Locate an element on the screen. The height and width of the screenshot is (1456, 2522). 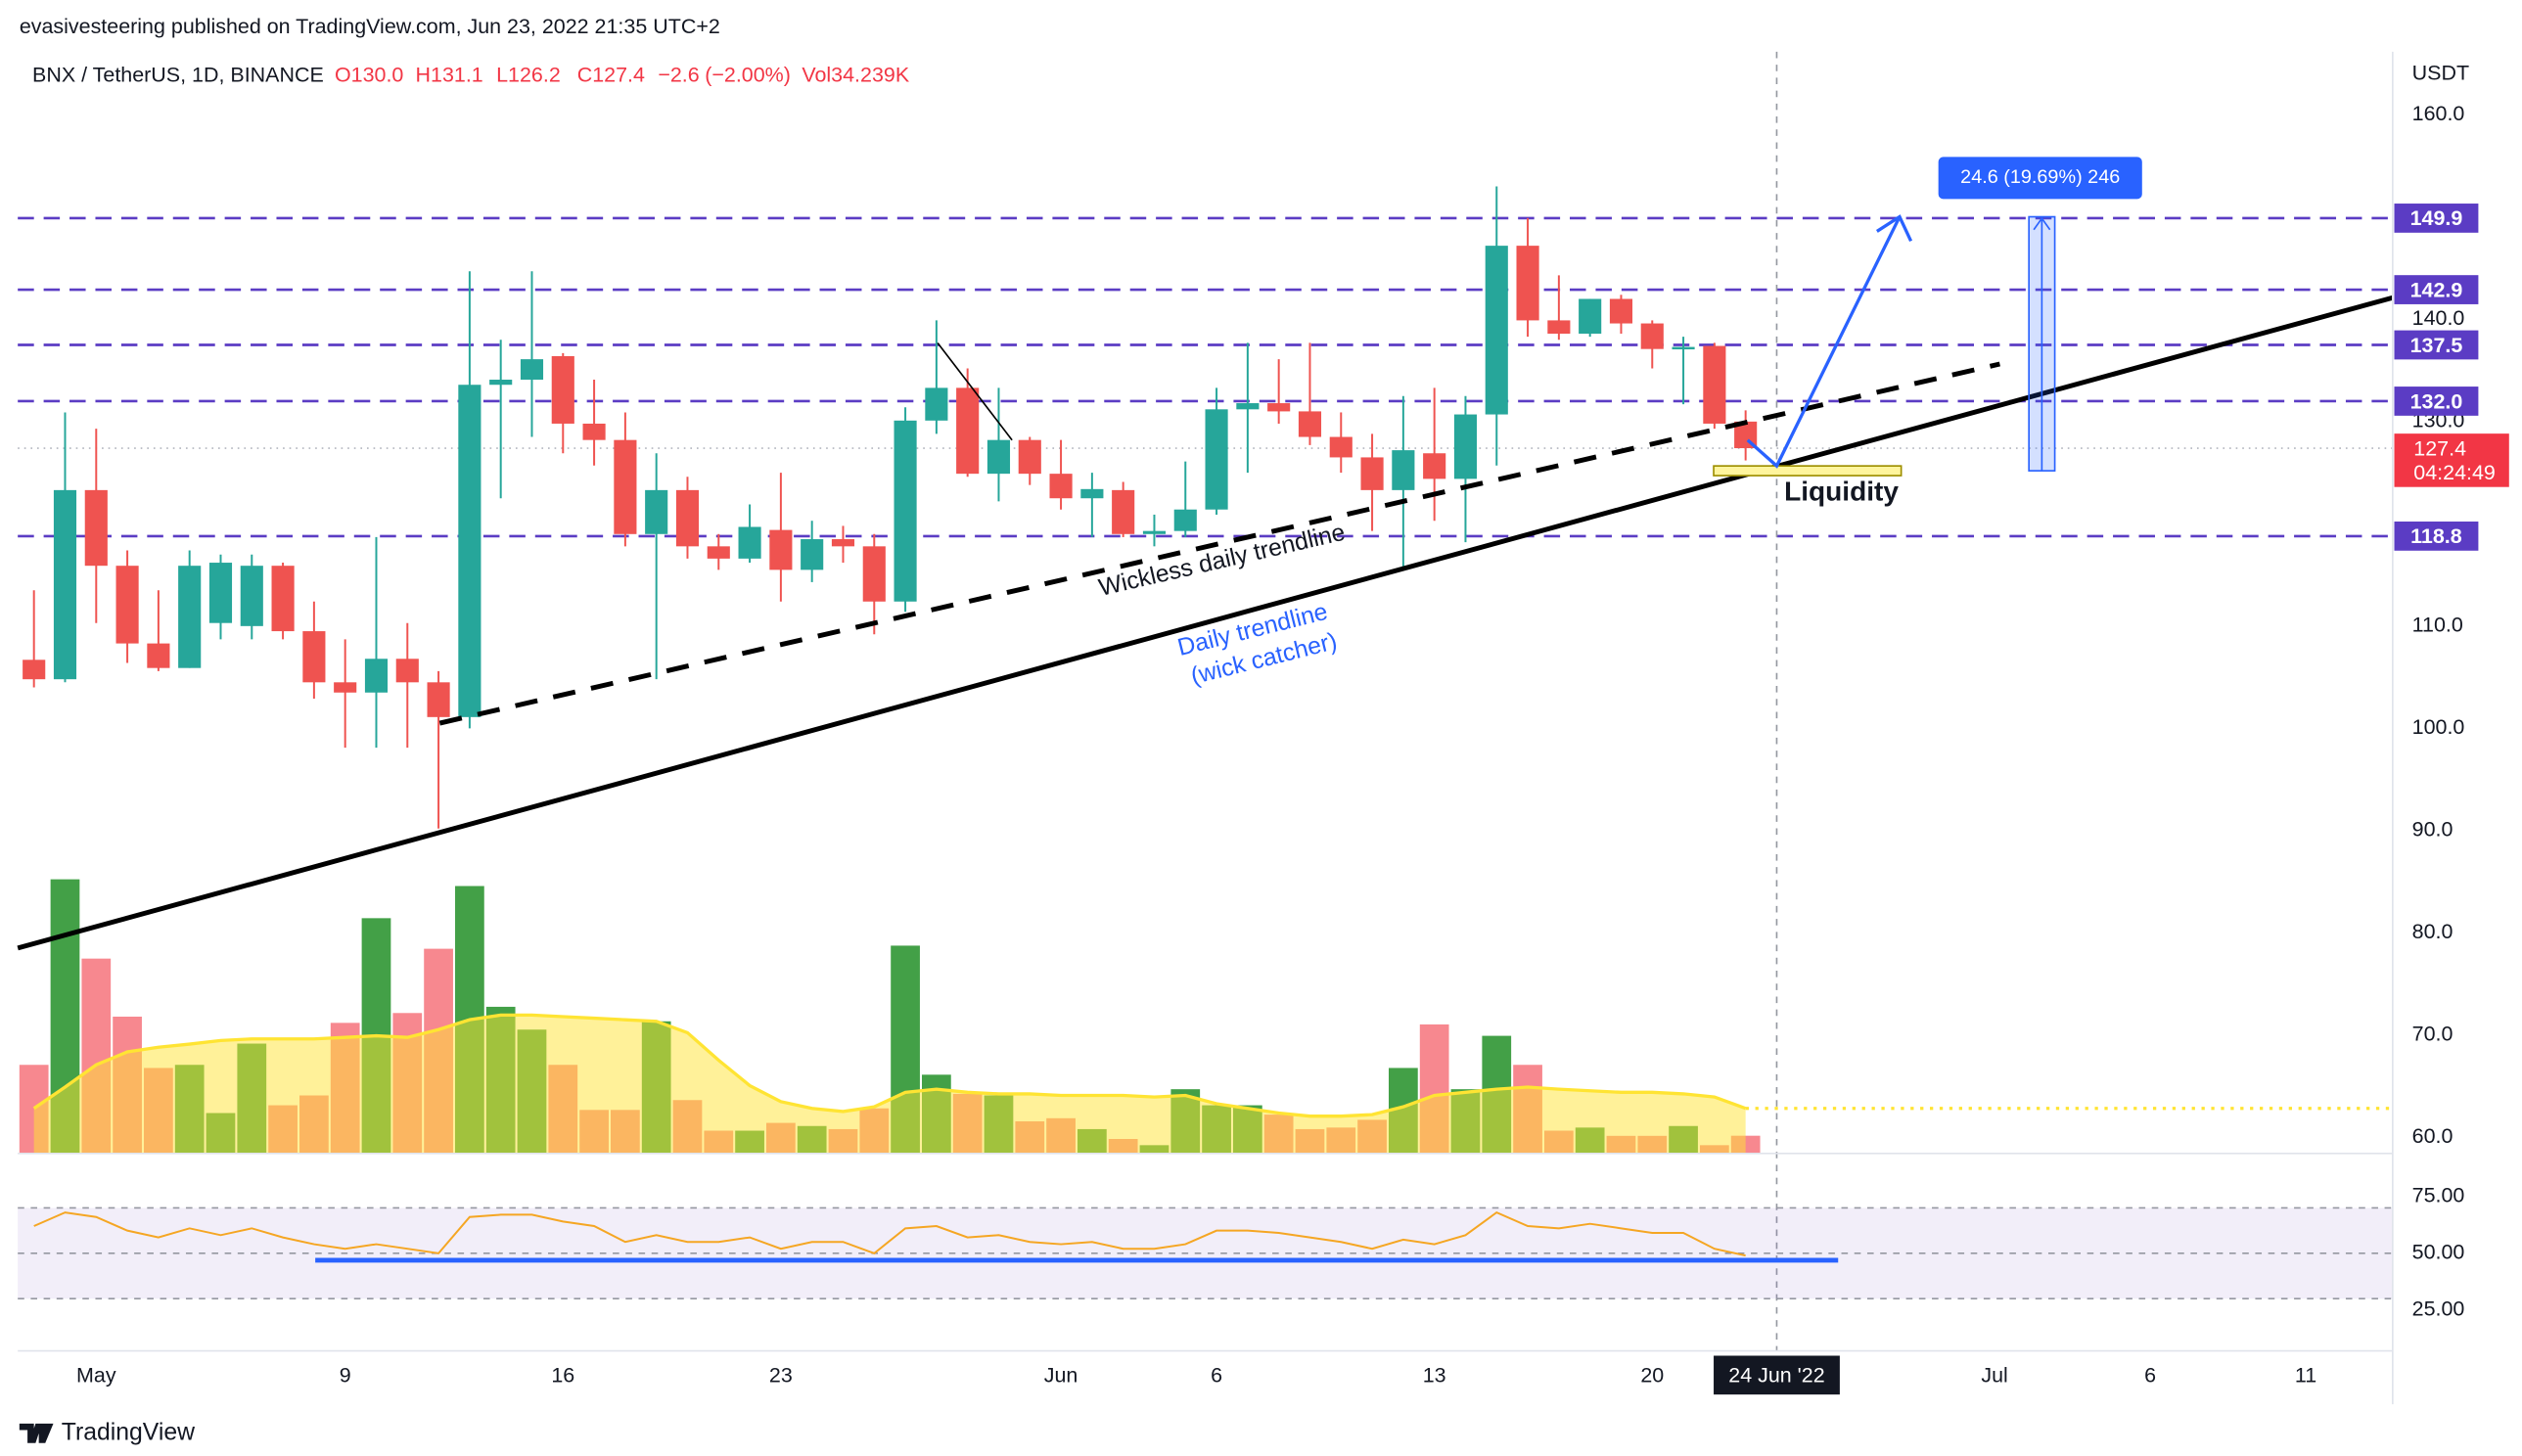
y-tick-label: 70.0 is located at coordinates (2432, 1033).